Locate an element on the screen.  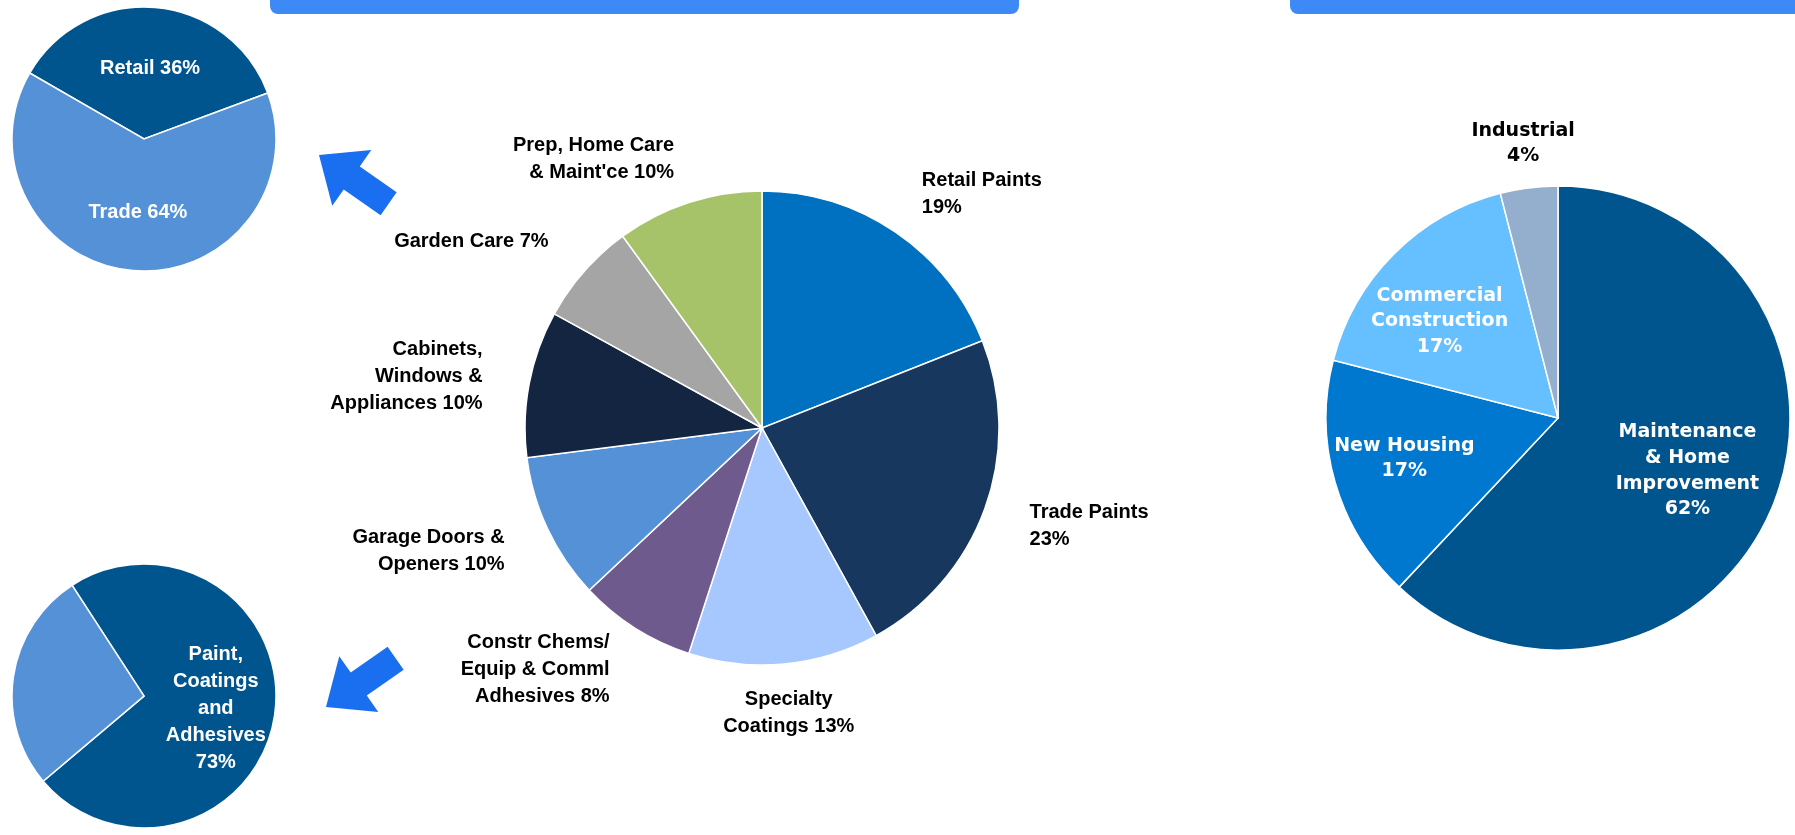
data-label: 4% is located at coordinates (1523, 154).